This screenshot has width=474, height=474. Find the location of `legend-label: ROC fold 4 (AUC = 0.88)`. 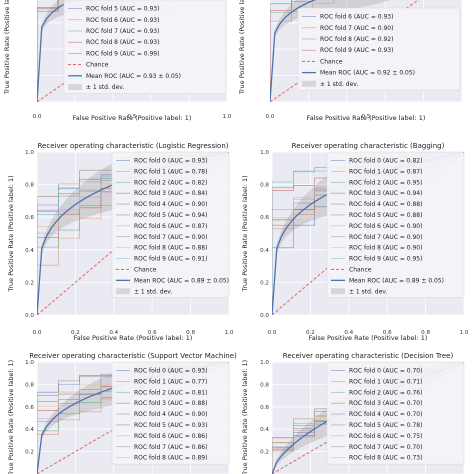

legend-label: ROC fold 4 (AUC = 0.88) is located at coordinates (385, 204).